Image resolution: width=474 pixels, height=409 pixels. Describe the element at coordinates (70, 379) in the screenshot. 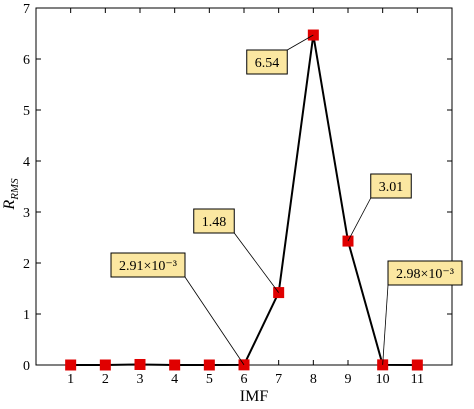

I see `x-tick-label: 1` at that location.